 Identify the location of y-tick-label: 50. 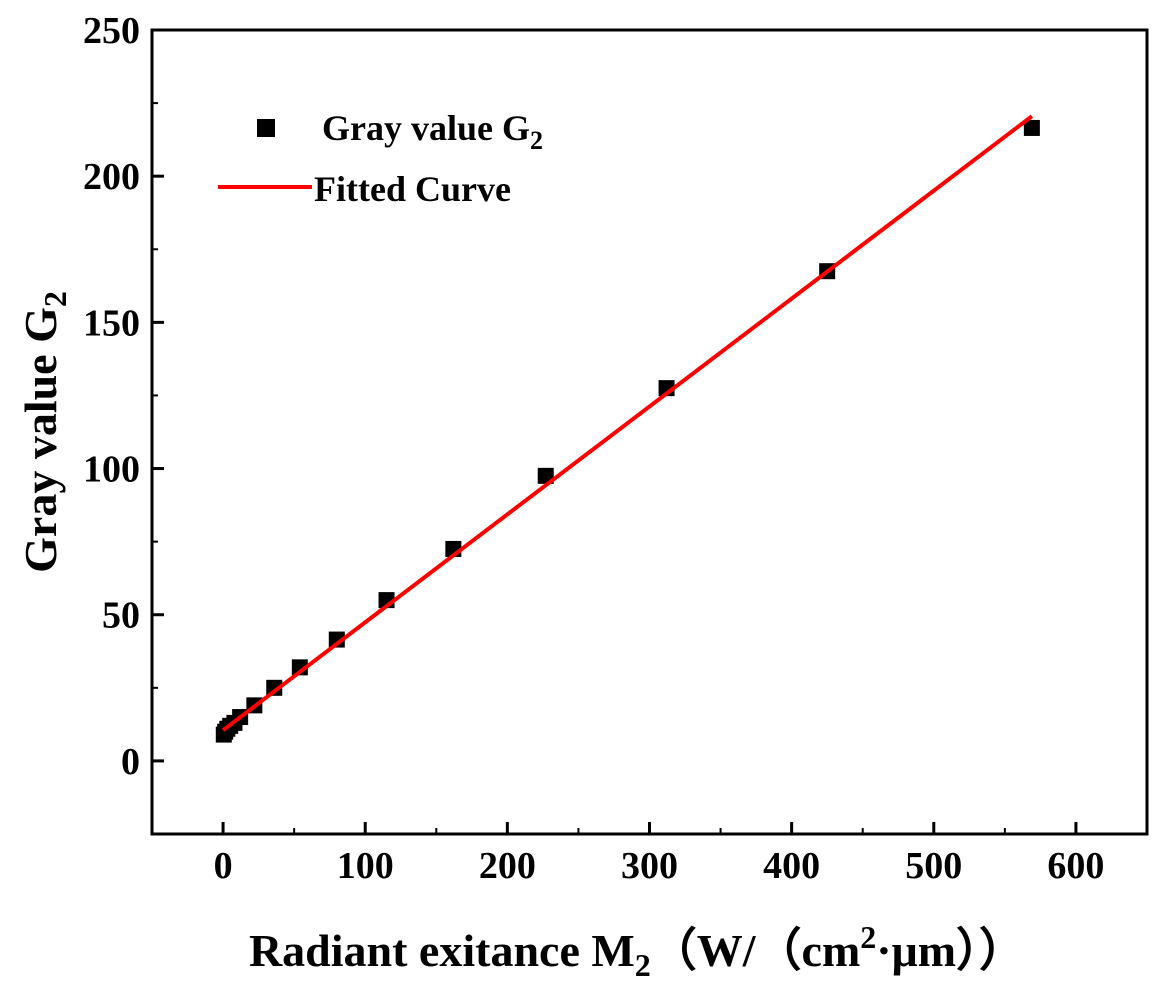
(121, 616).